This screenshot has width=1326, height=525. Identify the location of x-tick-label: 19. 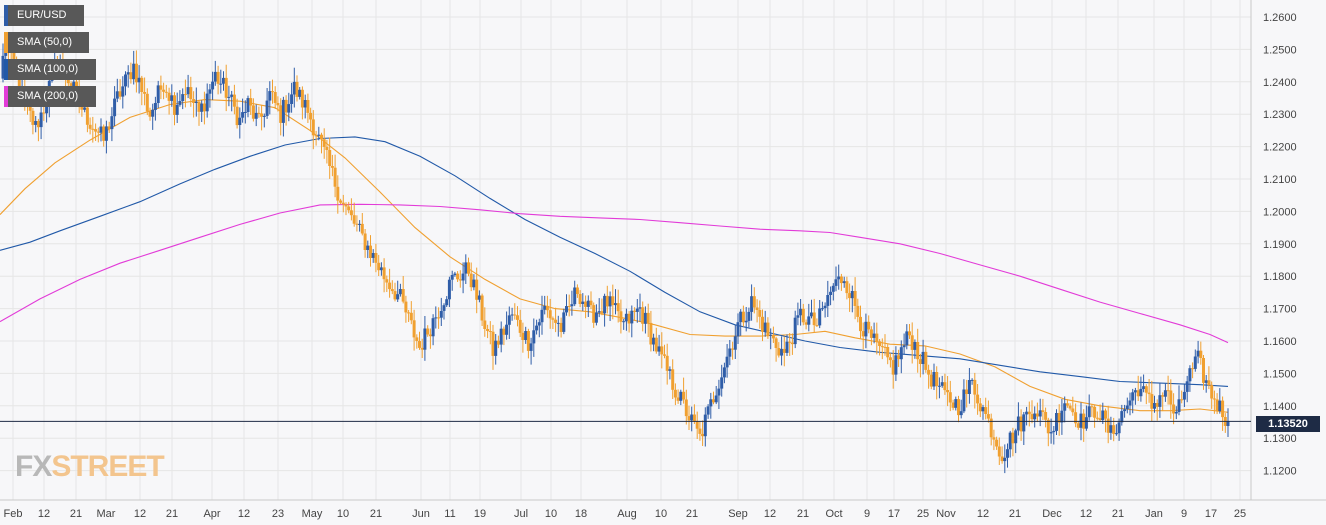
(480, 514).